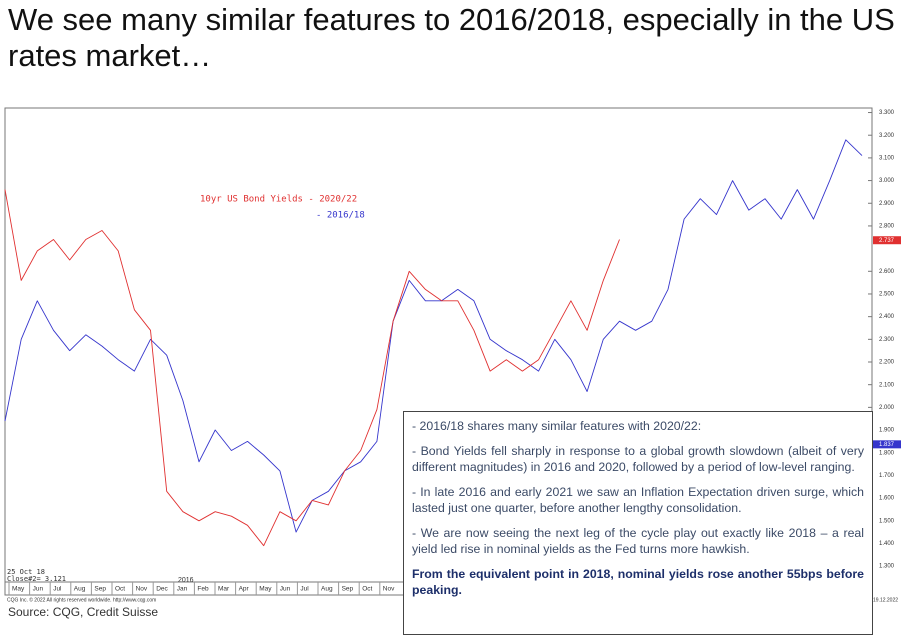 This screenshot has height=638, width=901. I want to click on legend-red: 10yr US Bond Yields - 2020/22, so click(278, 200).